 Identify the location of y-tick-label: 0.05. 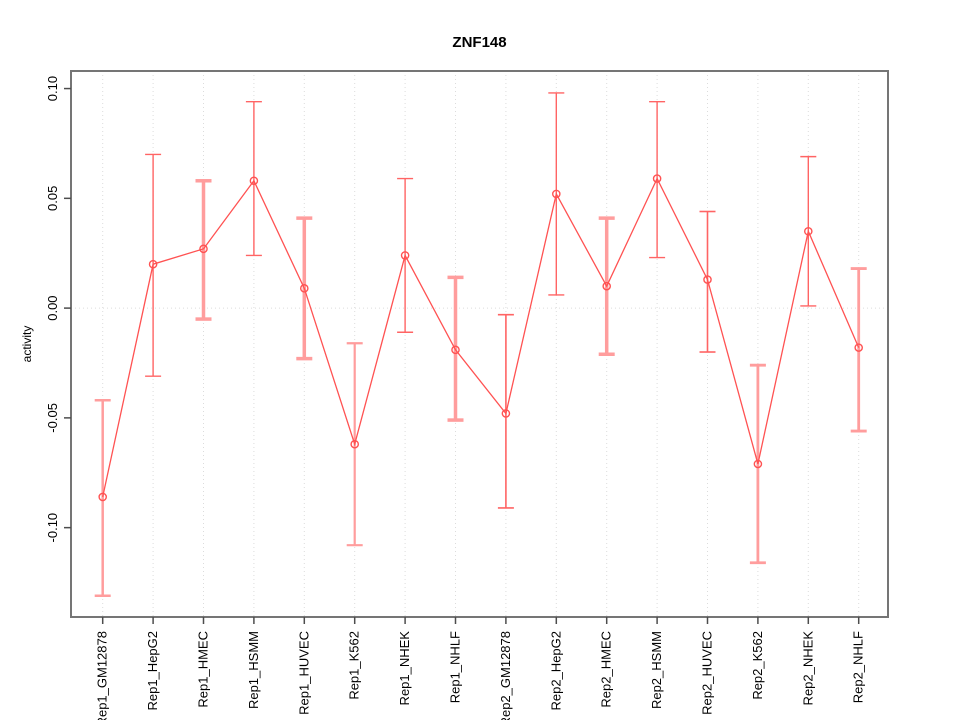
(52, 198).